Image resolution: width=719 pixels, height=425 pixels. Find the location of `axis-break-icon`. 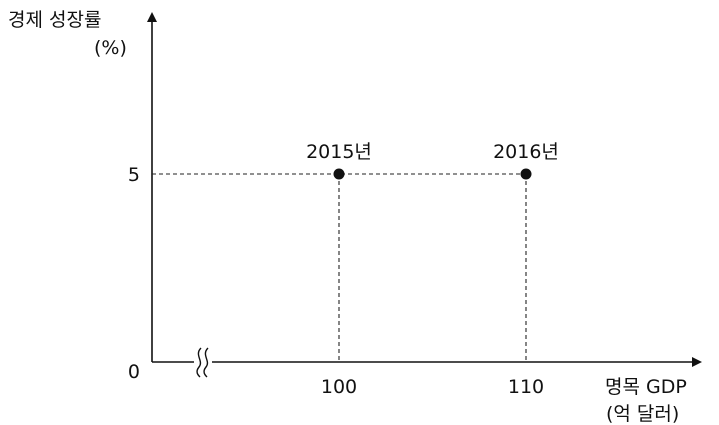

axis-break-icon is located at coordinates (203, 362).